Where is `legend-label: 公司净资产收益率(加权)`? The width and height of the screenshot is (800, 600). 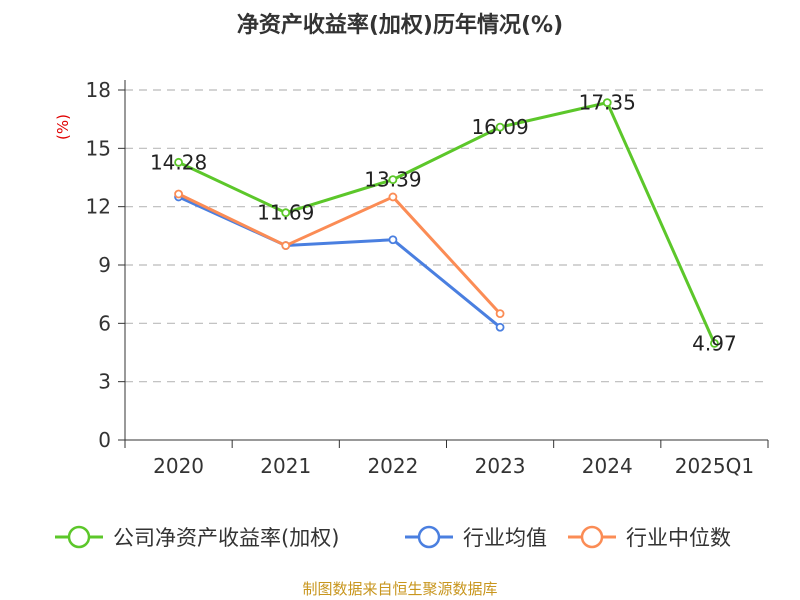 legend-label: 公司净资产收益率(加权) is located at coordinates (226, 538).